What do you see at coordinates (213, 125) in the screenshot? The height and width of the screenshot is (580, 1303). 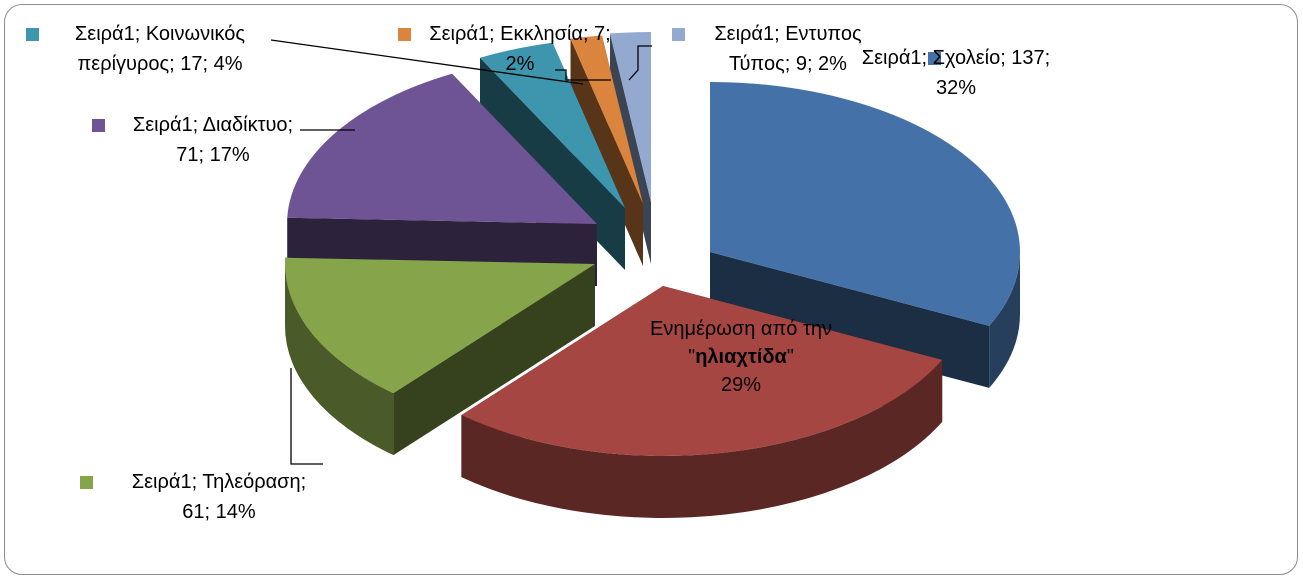 I see `data-label-line: Σειρά1; Διαδίκτυο;` at bounding box center [213, 125].